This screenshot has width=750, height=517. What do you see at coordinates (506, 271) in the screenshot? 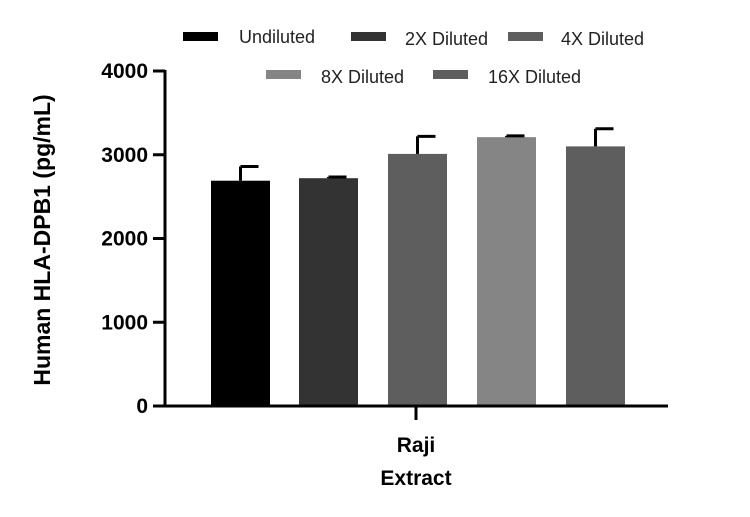
I see `bar-8x-diluted` at bounding box center [506, 271].